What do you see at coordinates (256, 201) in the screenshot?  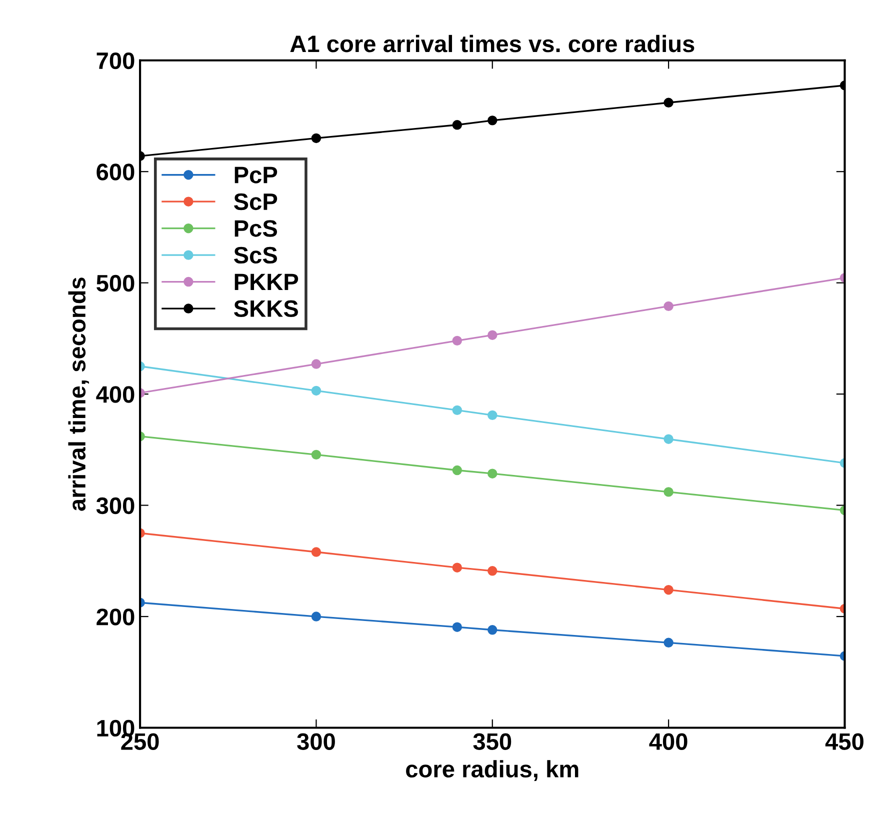 I see `legend-label: ScP` at bounding box center [256, 201].